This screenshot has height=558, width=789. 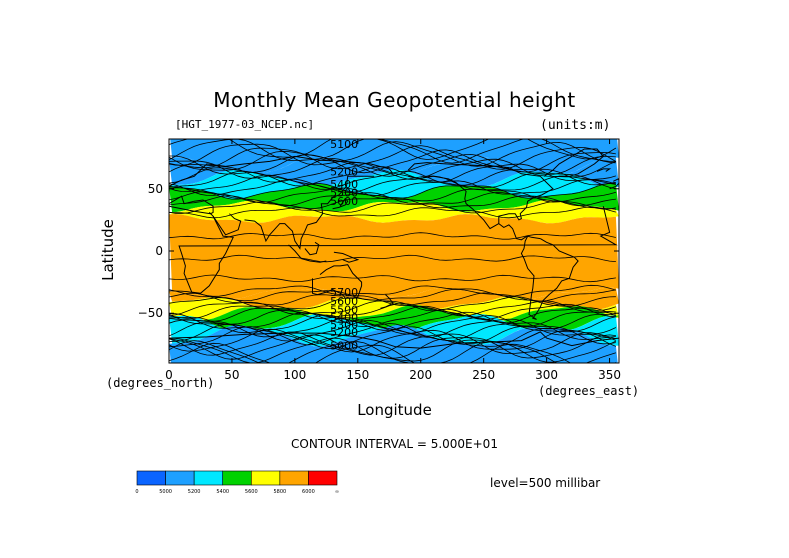 I want to click on x-tick-label: 300, so click(x=546, y=375).